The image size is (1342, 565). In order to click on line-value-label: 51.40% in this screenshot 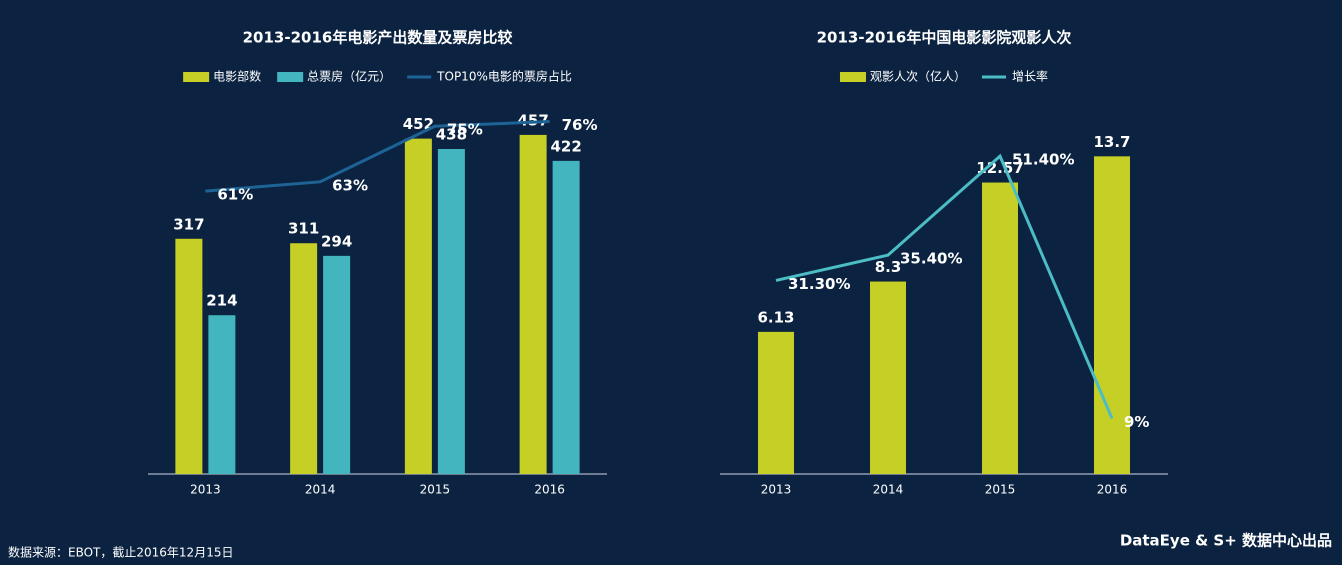, I will do `click(1043, 160)`.